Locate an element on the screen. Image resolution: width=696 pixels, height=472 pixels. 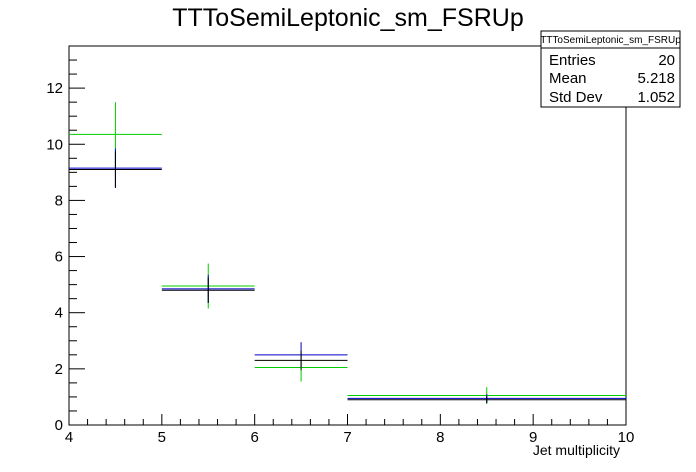
stats-box-frame is located at coordinates (610, 69).